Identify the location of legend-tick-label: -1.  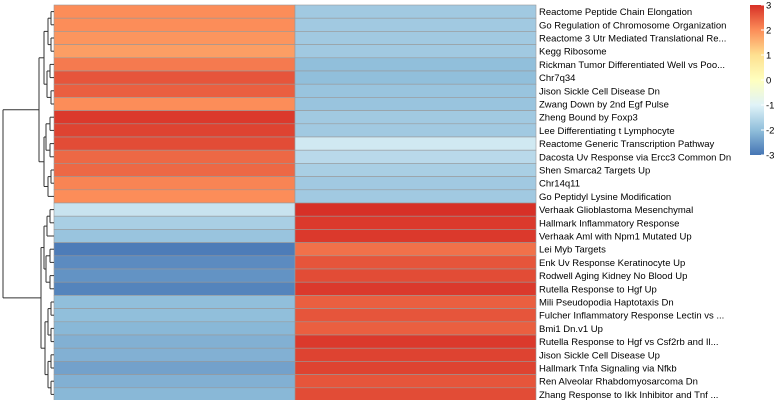
(770, 106).